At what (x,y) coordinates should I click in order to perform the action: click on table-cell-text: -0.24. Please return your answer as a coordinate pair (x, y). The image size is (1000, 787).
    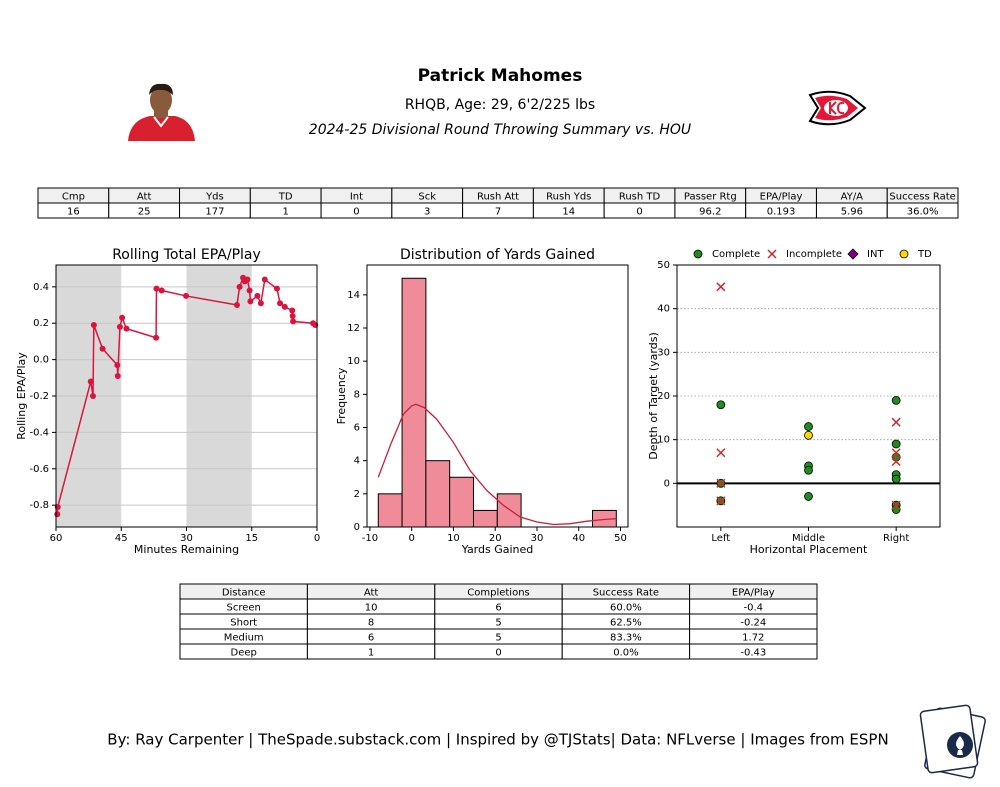
    Looking at the image, I should click on (753, 623).